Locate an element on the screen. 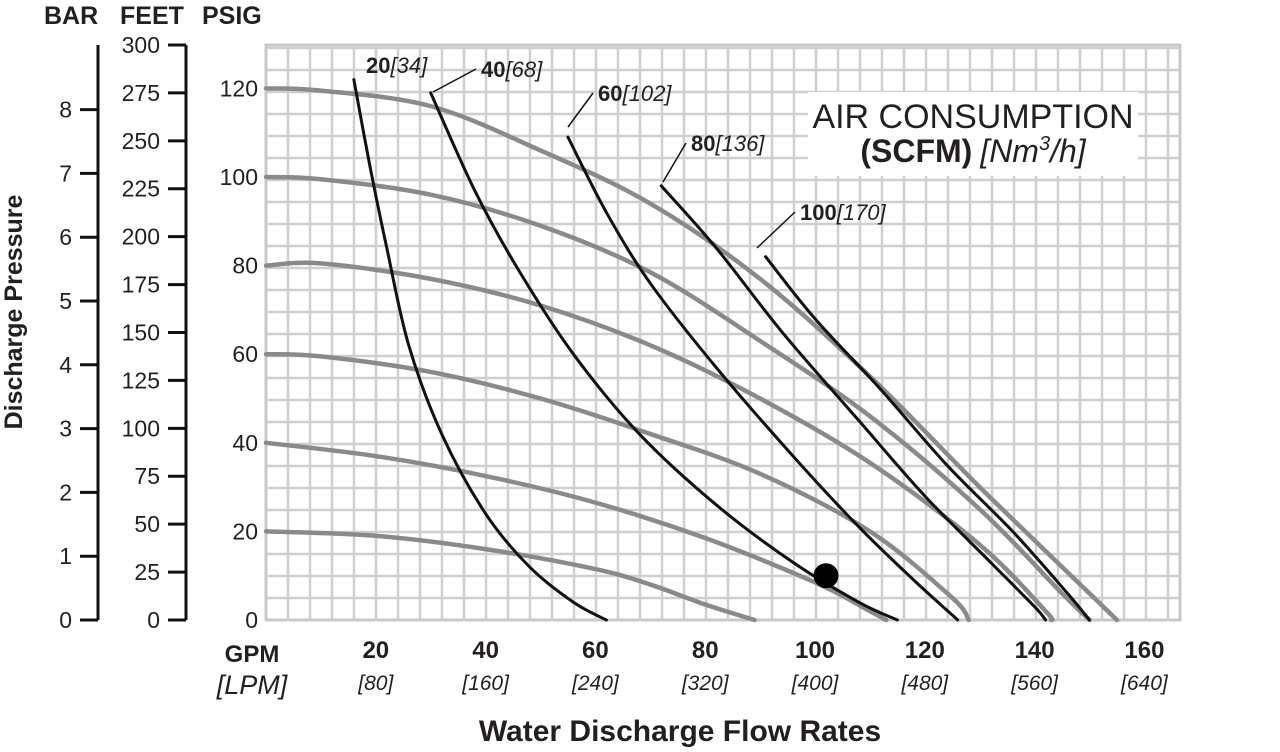  bar-tick-label: 0 is located at coordinates (65, 620).